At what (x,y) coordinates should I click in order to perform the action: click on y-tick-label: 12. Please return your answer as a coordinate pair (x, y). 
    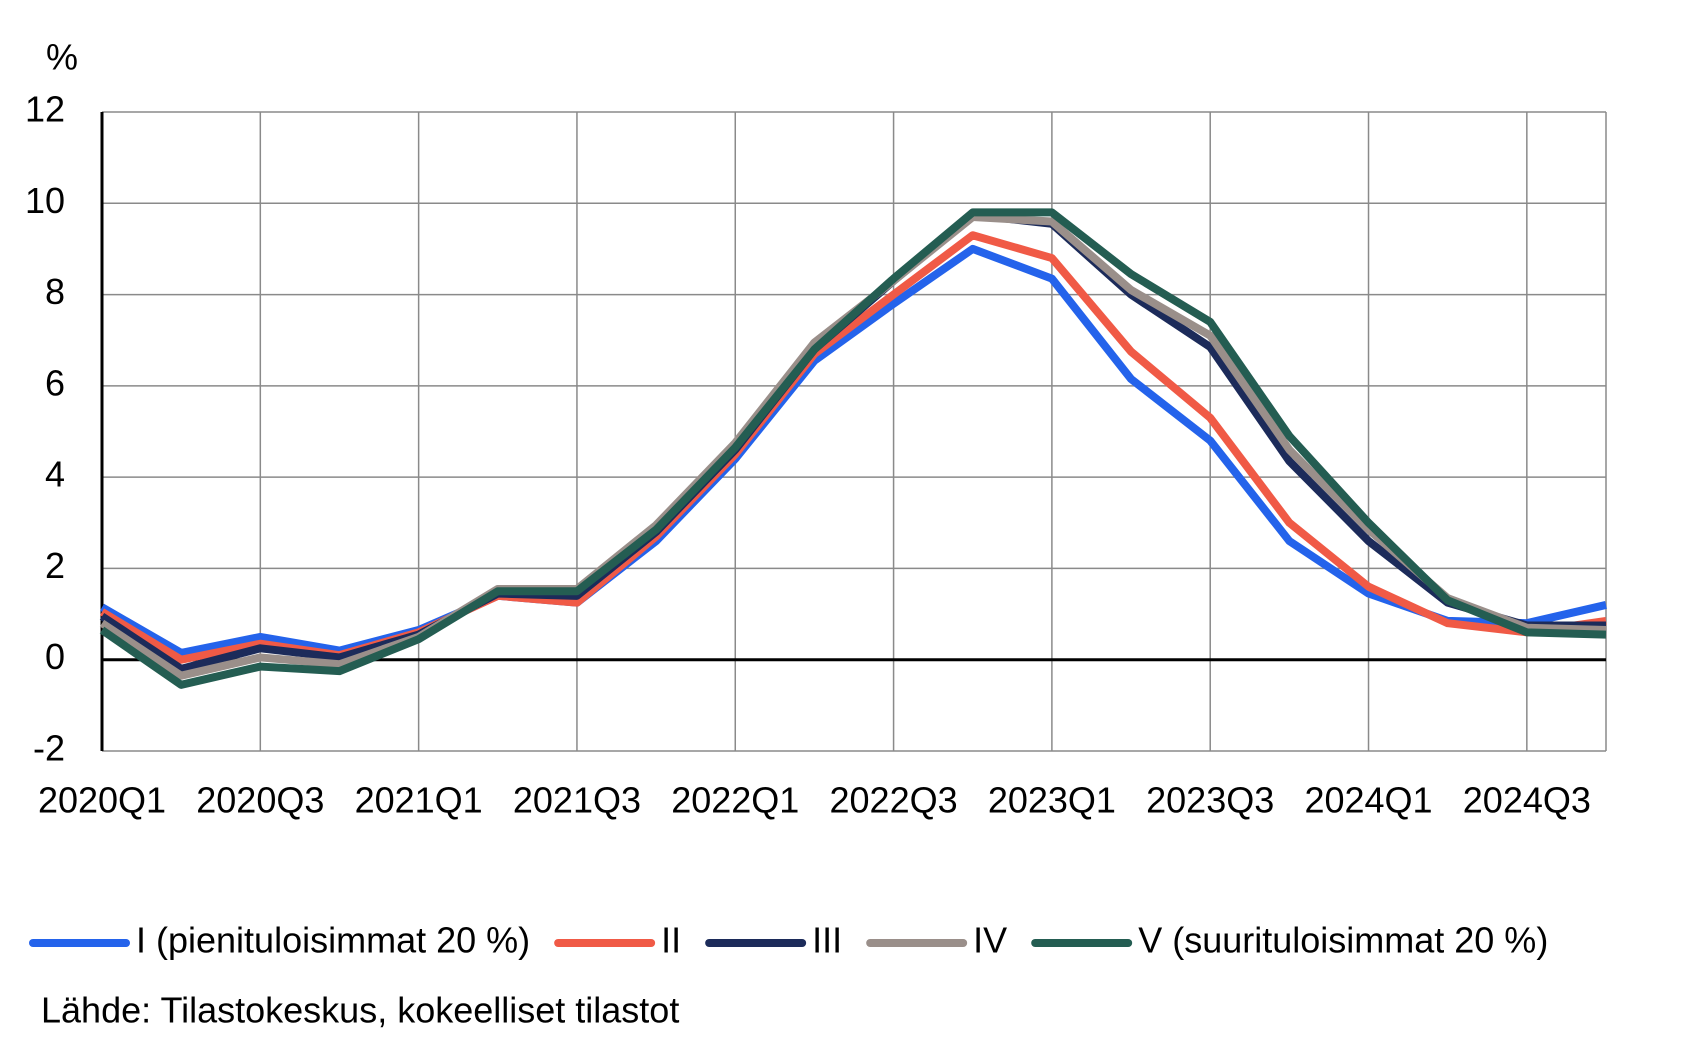
    Looking at the image, I should click on (45, 109).